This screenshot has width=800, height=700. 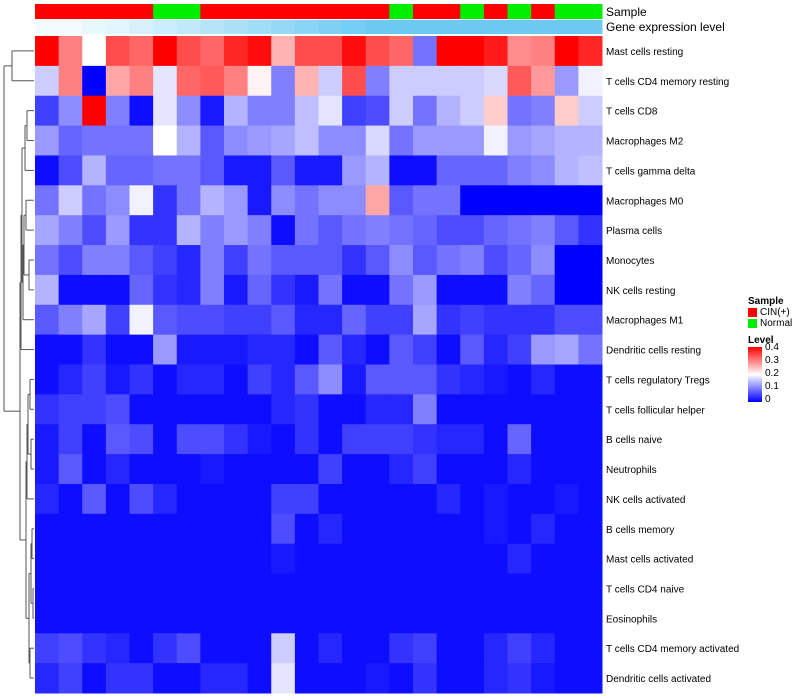 I want to click on row-label: T cells CD4 memory activated, so click(x=672, y=649).